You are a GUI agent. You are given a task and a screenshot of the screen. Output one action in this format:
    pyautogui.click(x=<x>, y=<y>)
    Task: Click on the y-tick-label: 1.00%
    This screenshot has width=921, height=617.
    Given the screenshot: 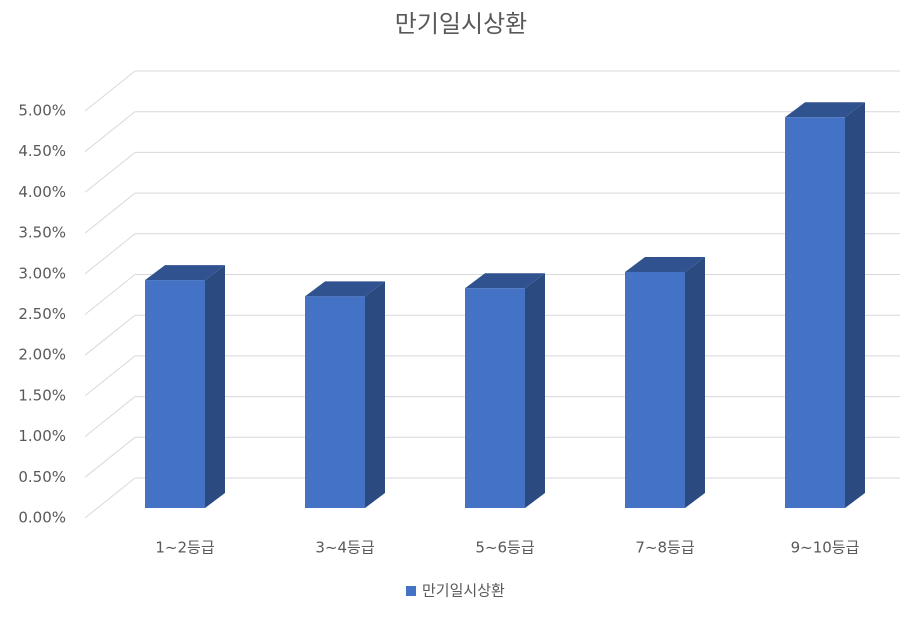 What is the action you would take?
    pyautogui.click(x=42, y=436)
    